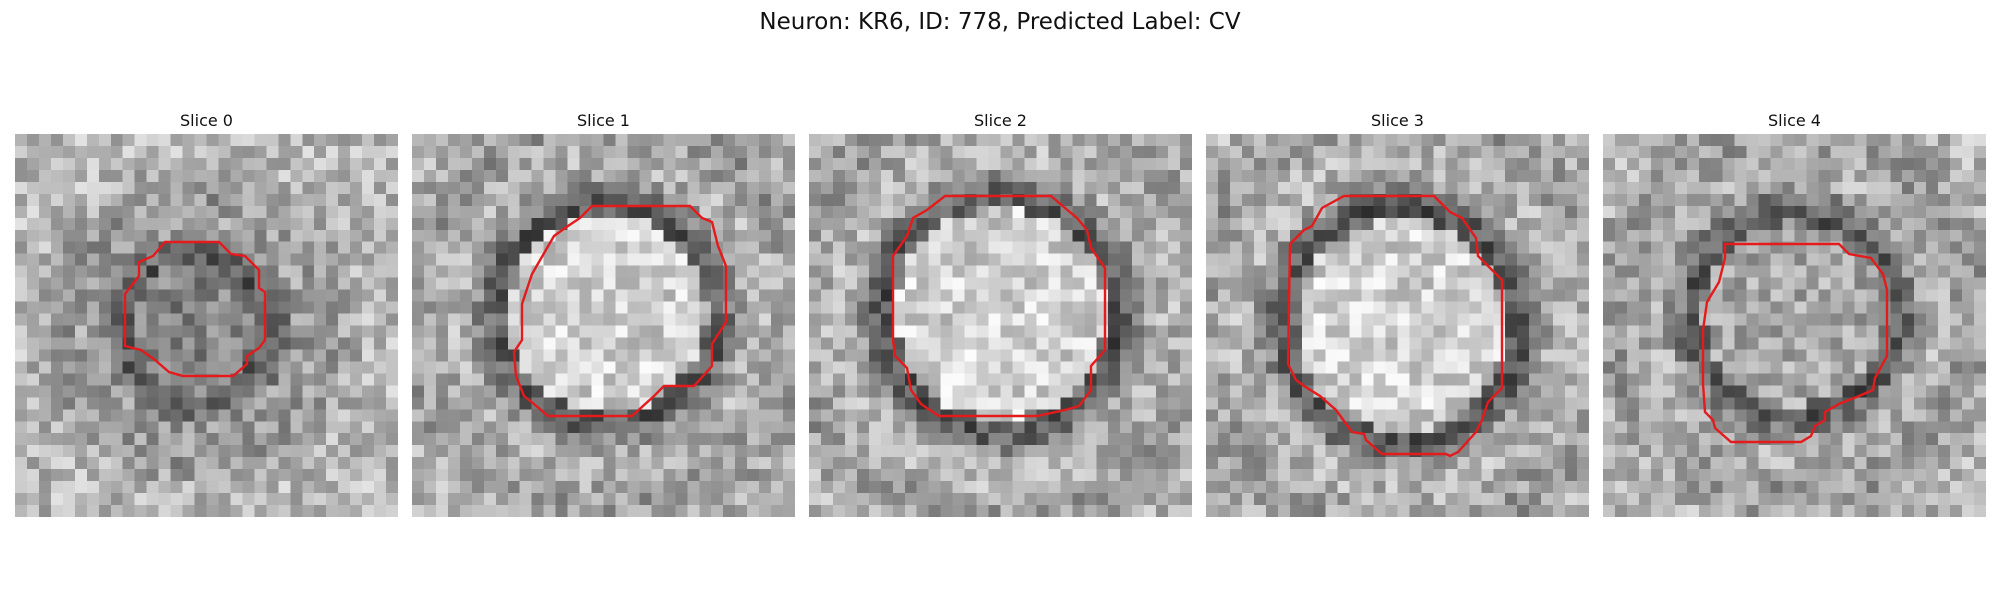 The width and height of the screenshot is (2000, 600). I want to click on slice-panel-2: Slice 2, so click(1000, 312).